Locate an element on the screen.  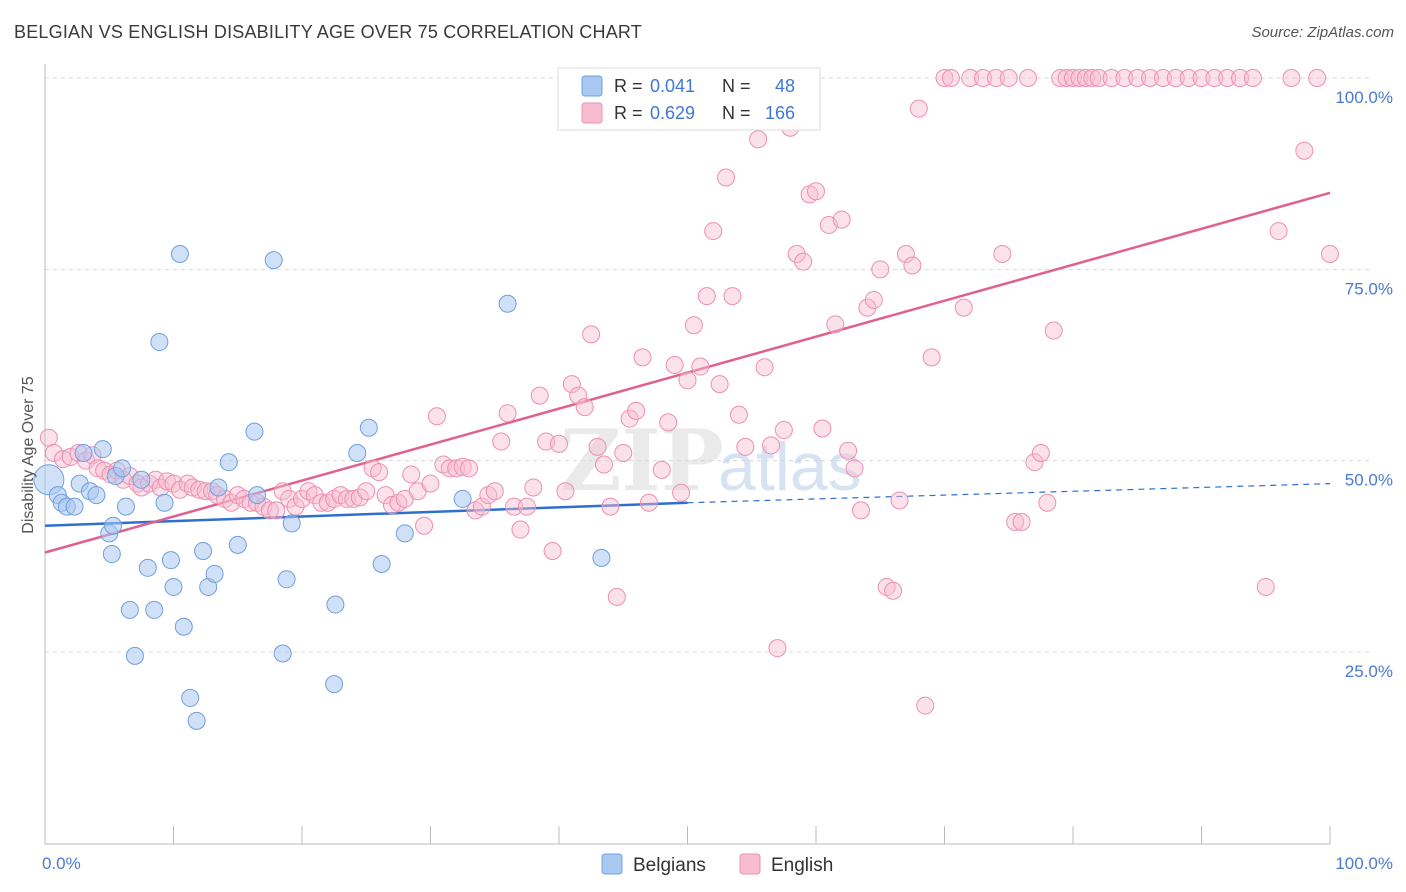
bottom-legend: Belgians English is located at coordinates (717, 864).